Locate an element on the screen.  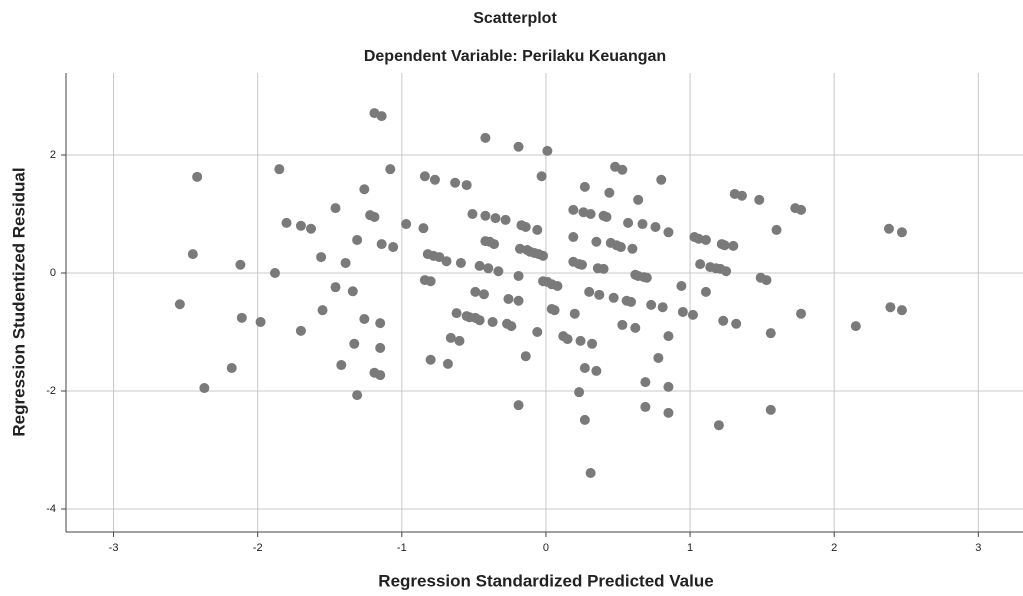
x-tick-label: -1 is located at coordinates (402, 548).